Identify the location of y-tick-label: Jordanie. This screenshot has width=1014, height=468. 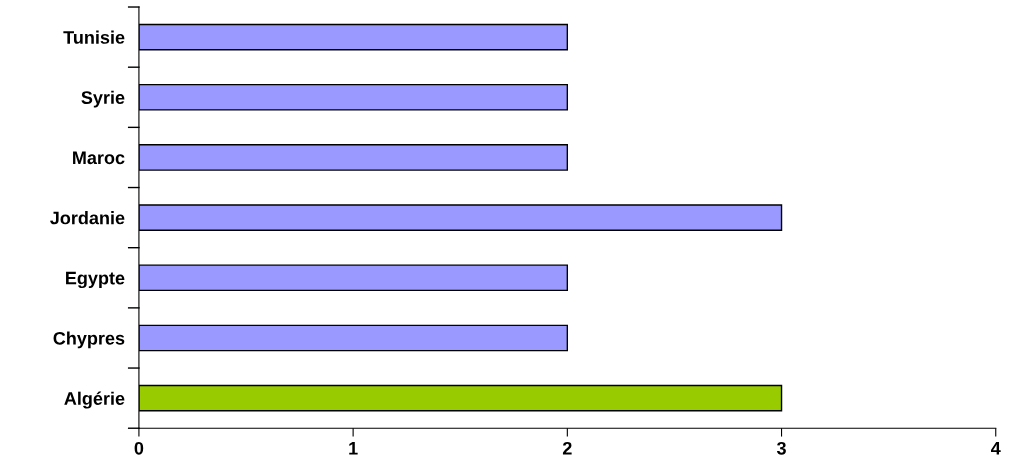
(87, 218).